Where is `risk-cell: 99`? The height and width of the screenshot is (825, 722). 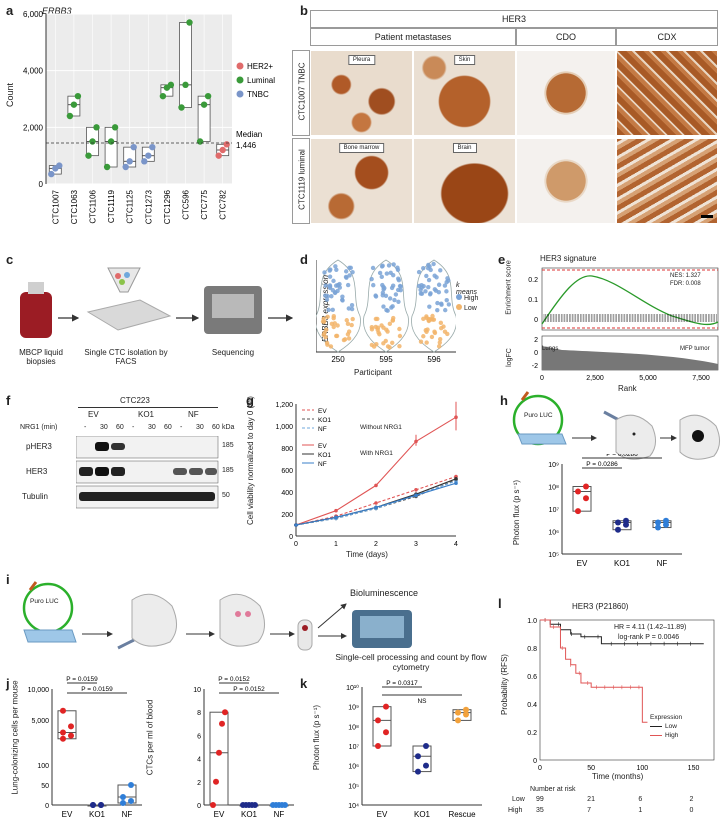
risk-cell: 99 is located at coordinates (540, 799).